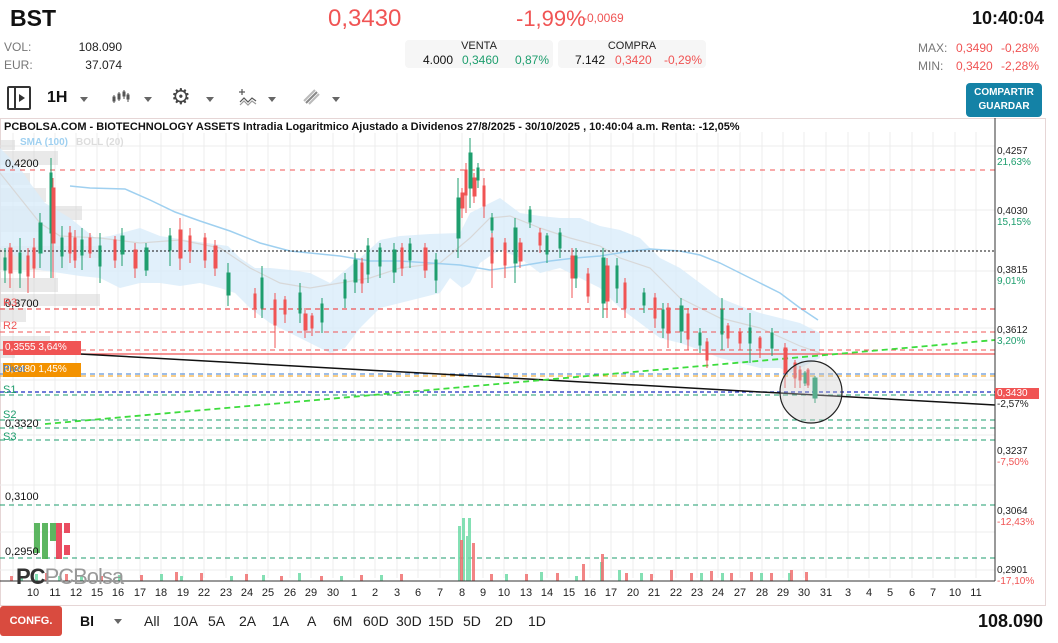 This screenshot has height=643, width=1058. Describe the element at coordinates (18, 65) in the screenshot. I see `eur-label: EUR:` at that location.